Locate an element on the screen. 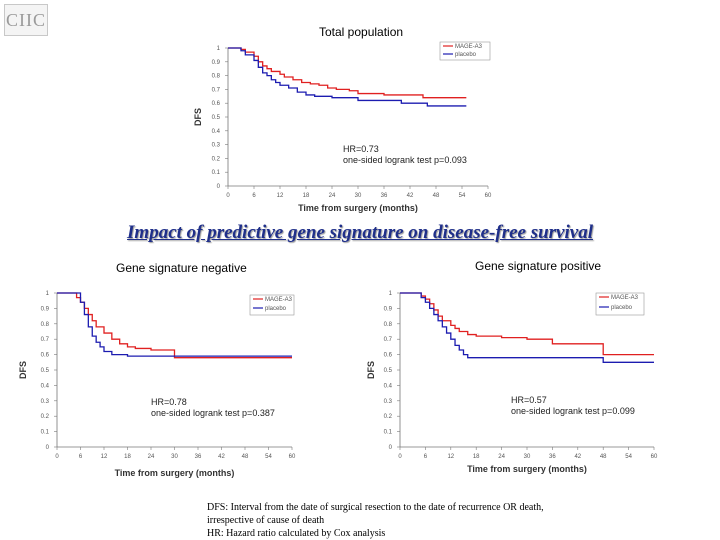 This screenshot has width=720, height=540. footnote-line: irrespective of cause of death is located at coordinates (266, 520).